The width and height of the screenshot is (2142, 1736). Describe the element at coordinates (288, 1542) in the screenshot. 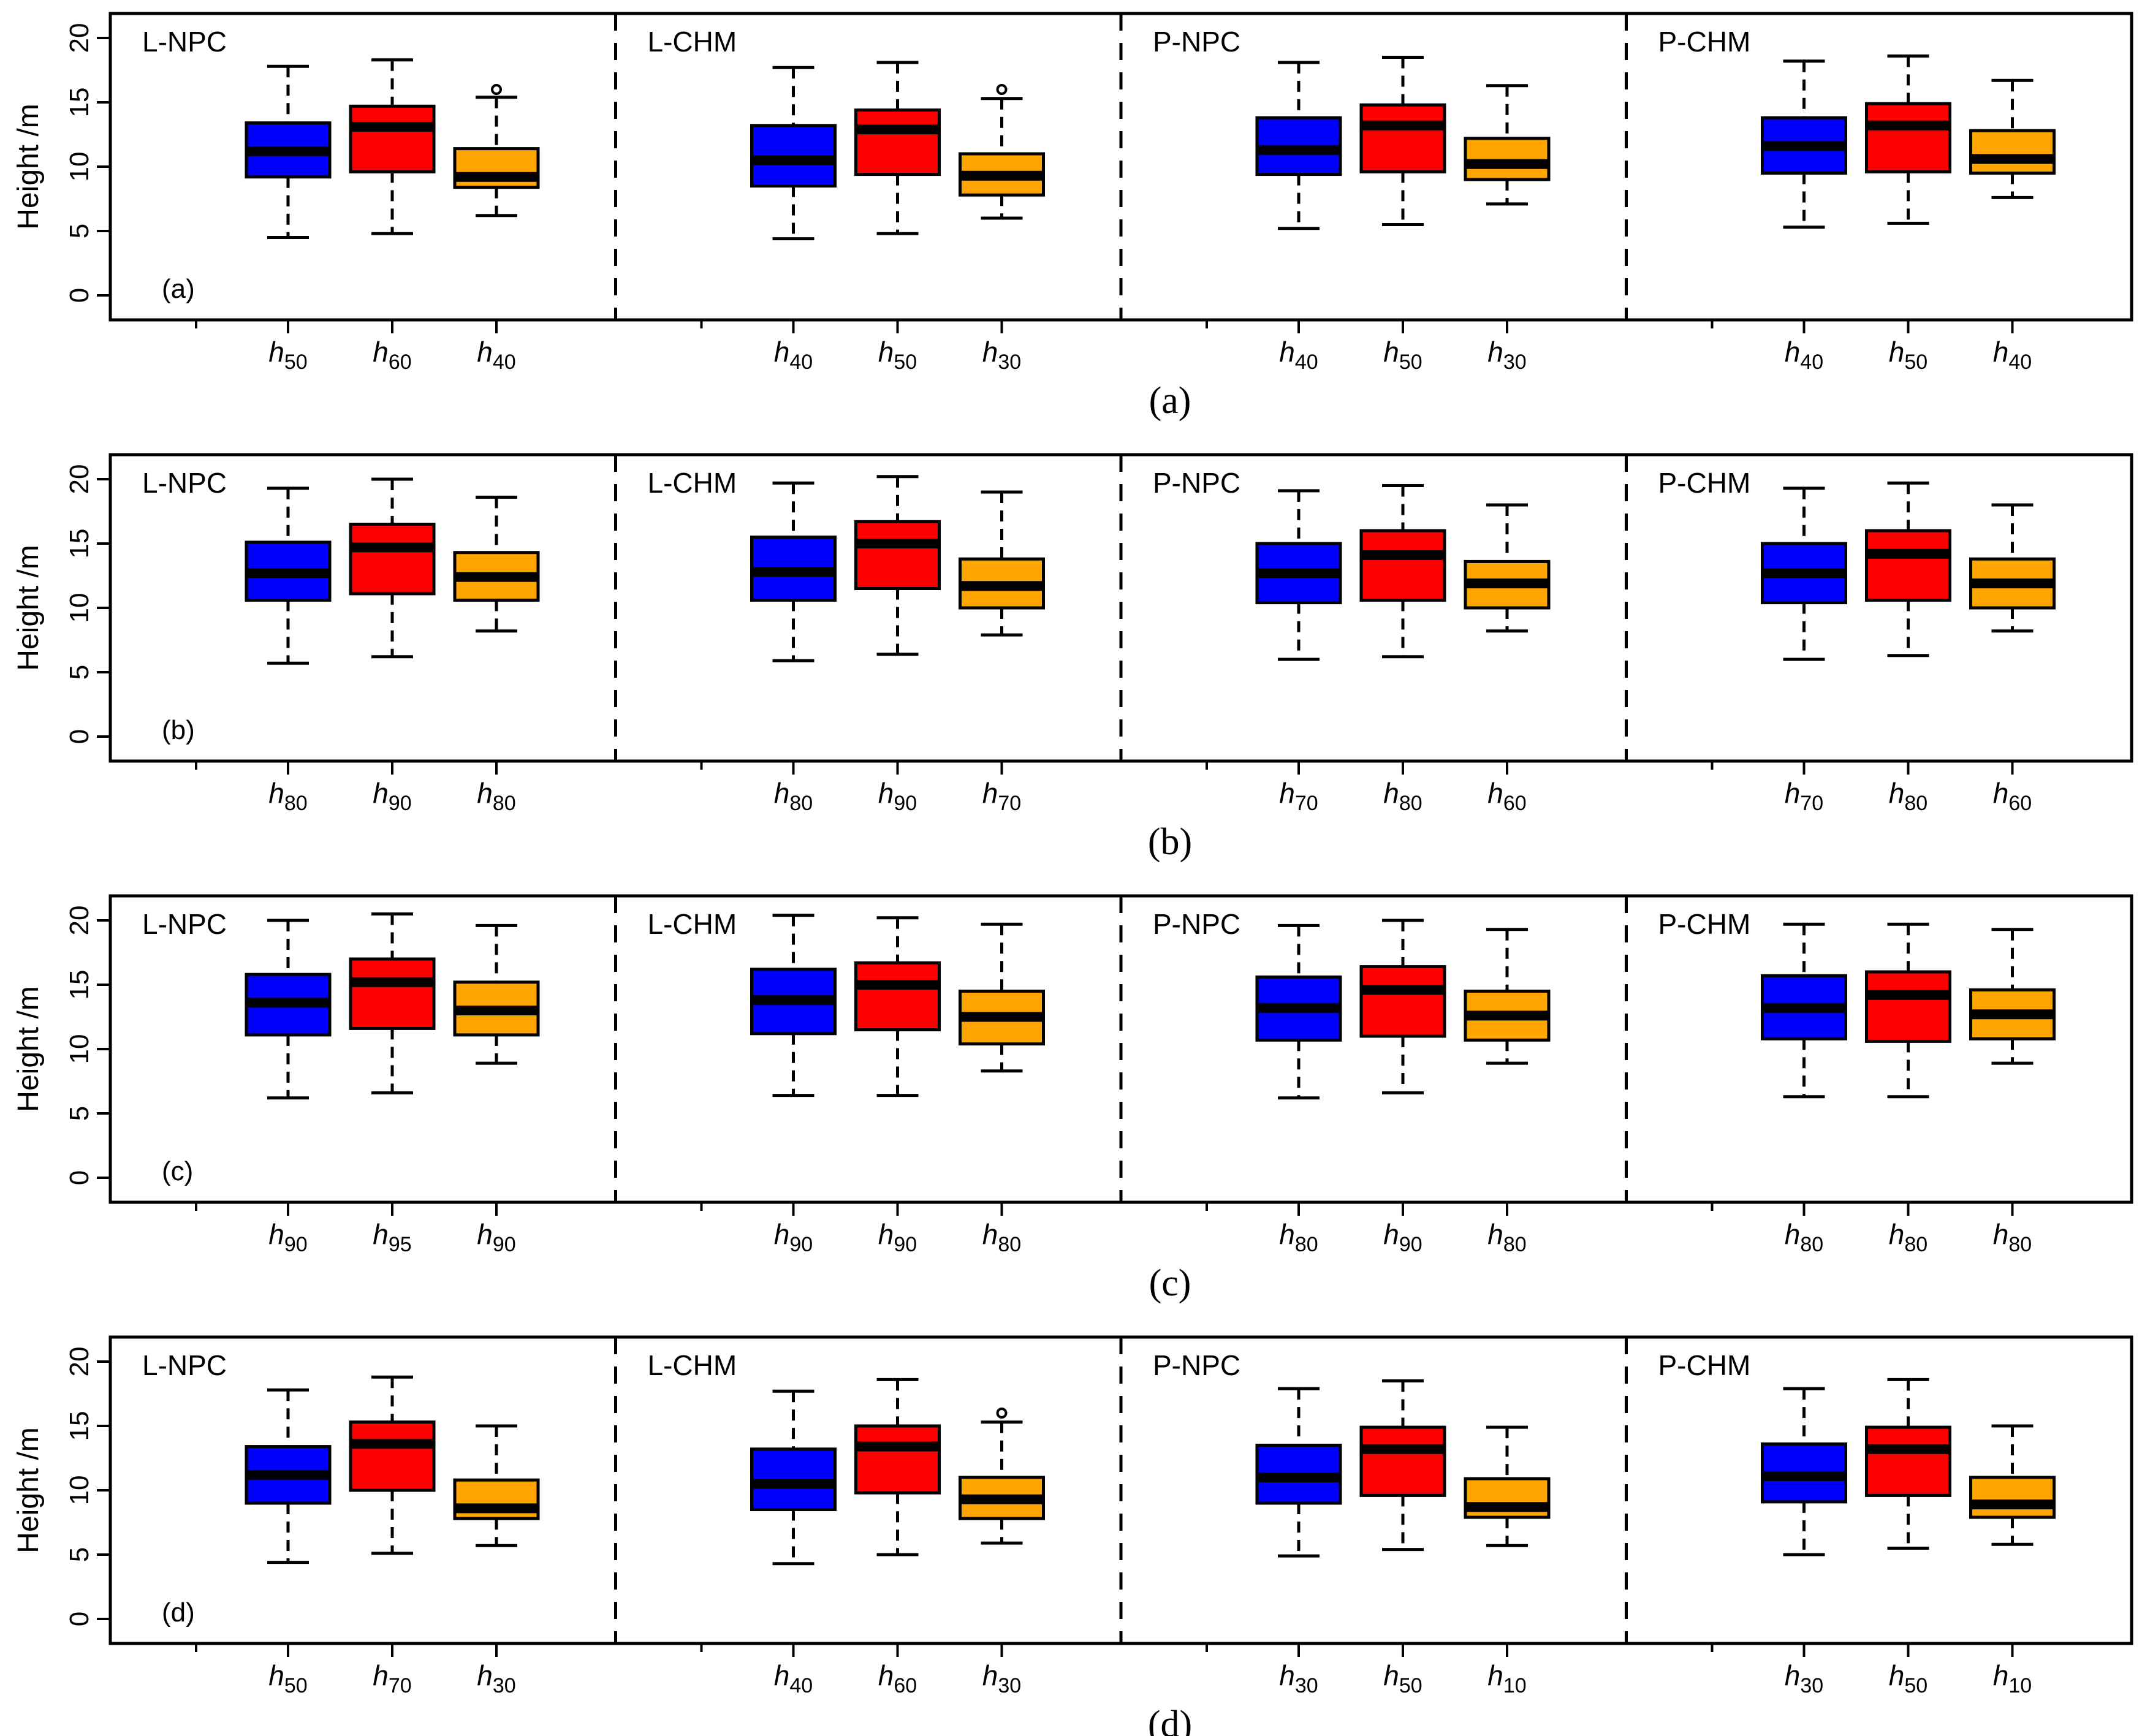

I see `box-l-npc-1: h50` at that location.